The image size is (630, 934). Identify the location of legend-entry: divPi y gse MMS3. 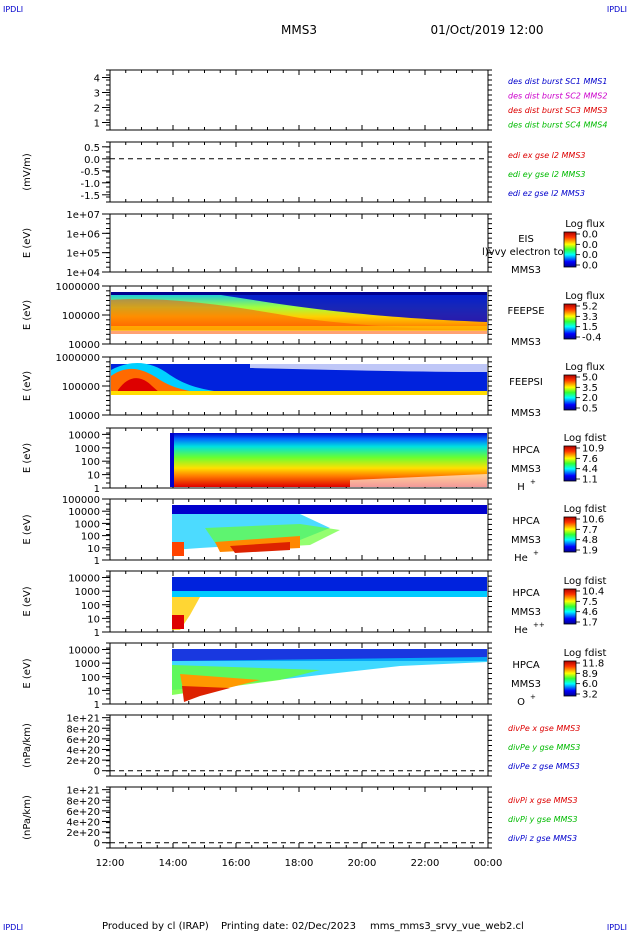
(543, 819).